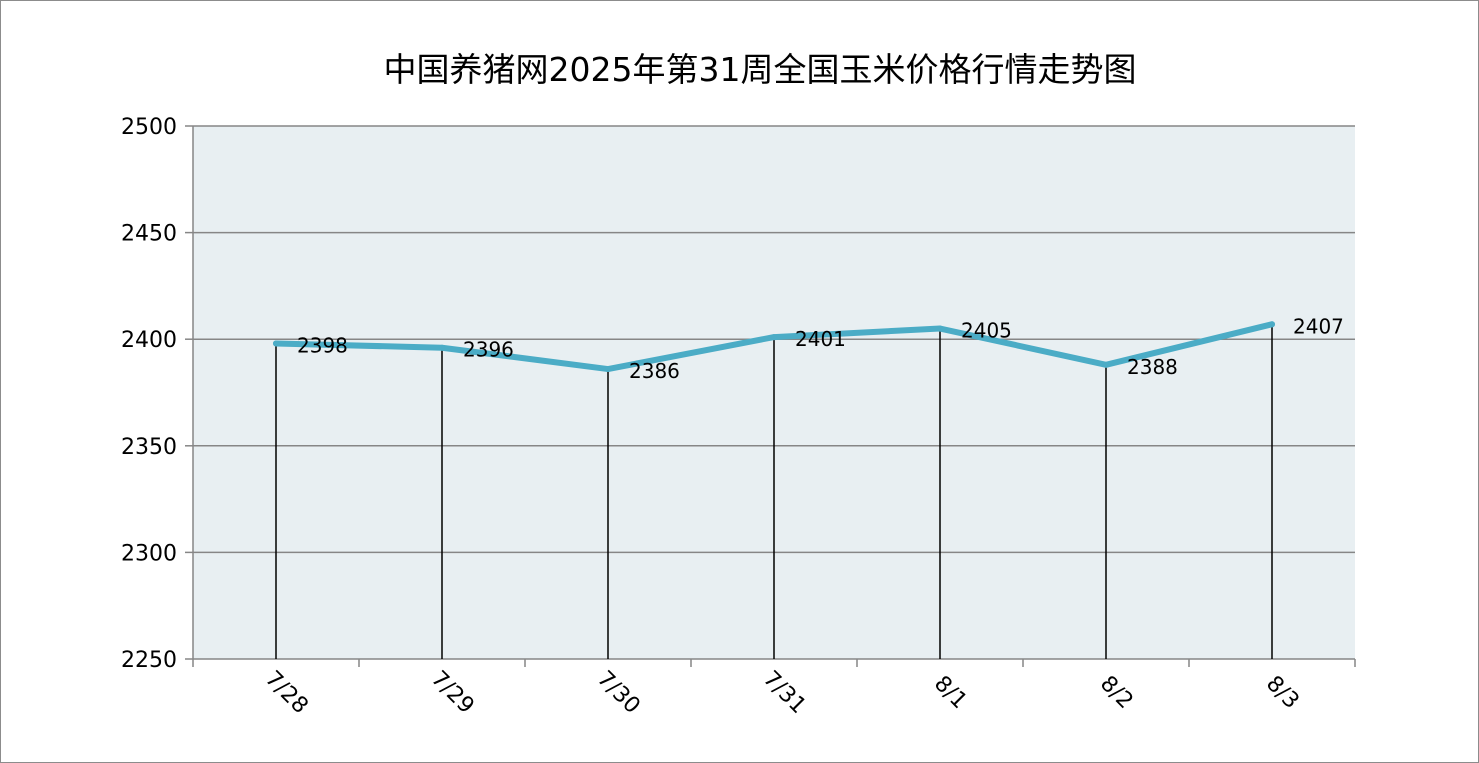 The height and width of the screenshot is (763, 1479). I want to click on data-label-7/31: 2401, so click(820, 339).